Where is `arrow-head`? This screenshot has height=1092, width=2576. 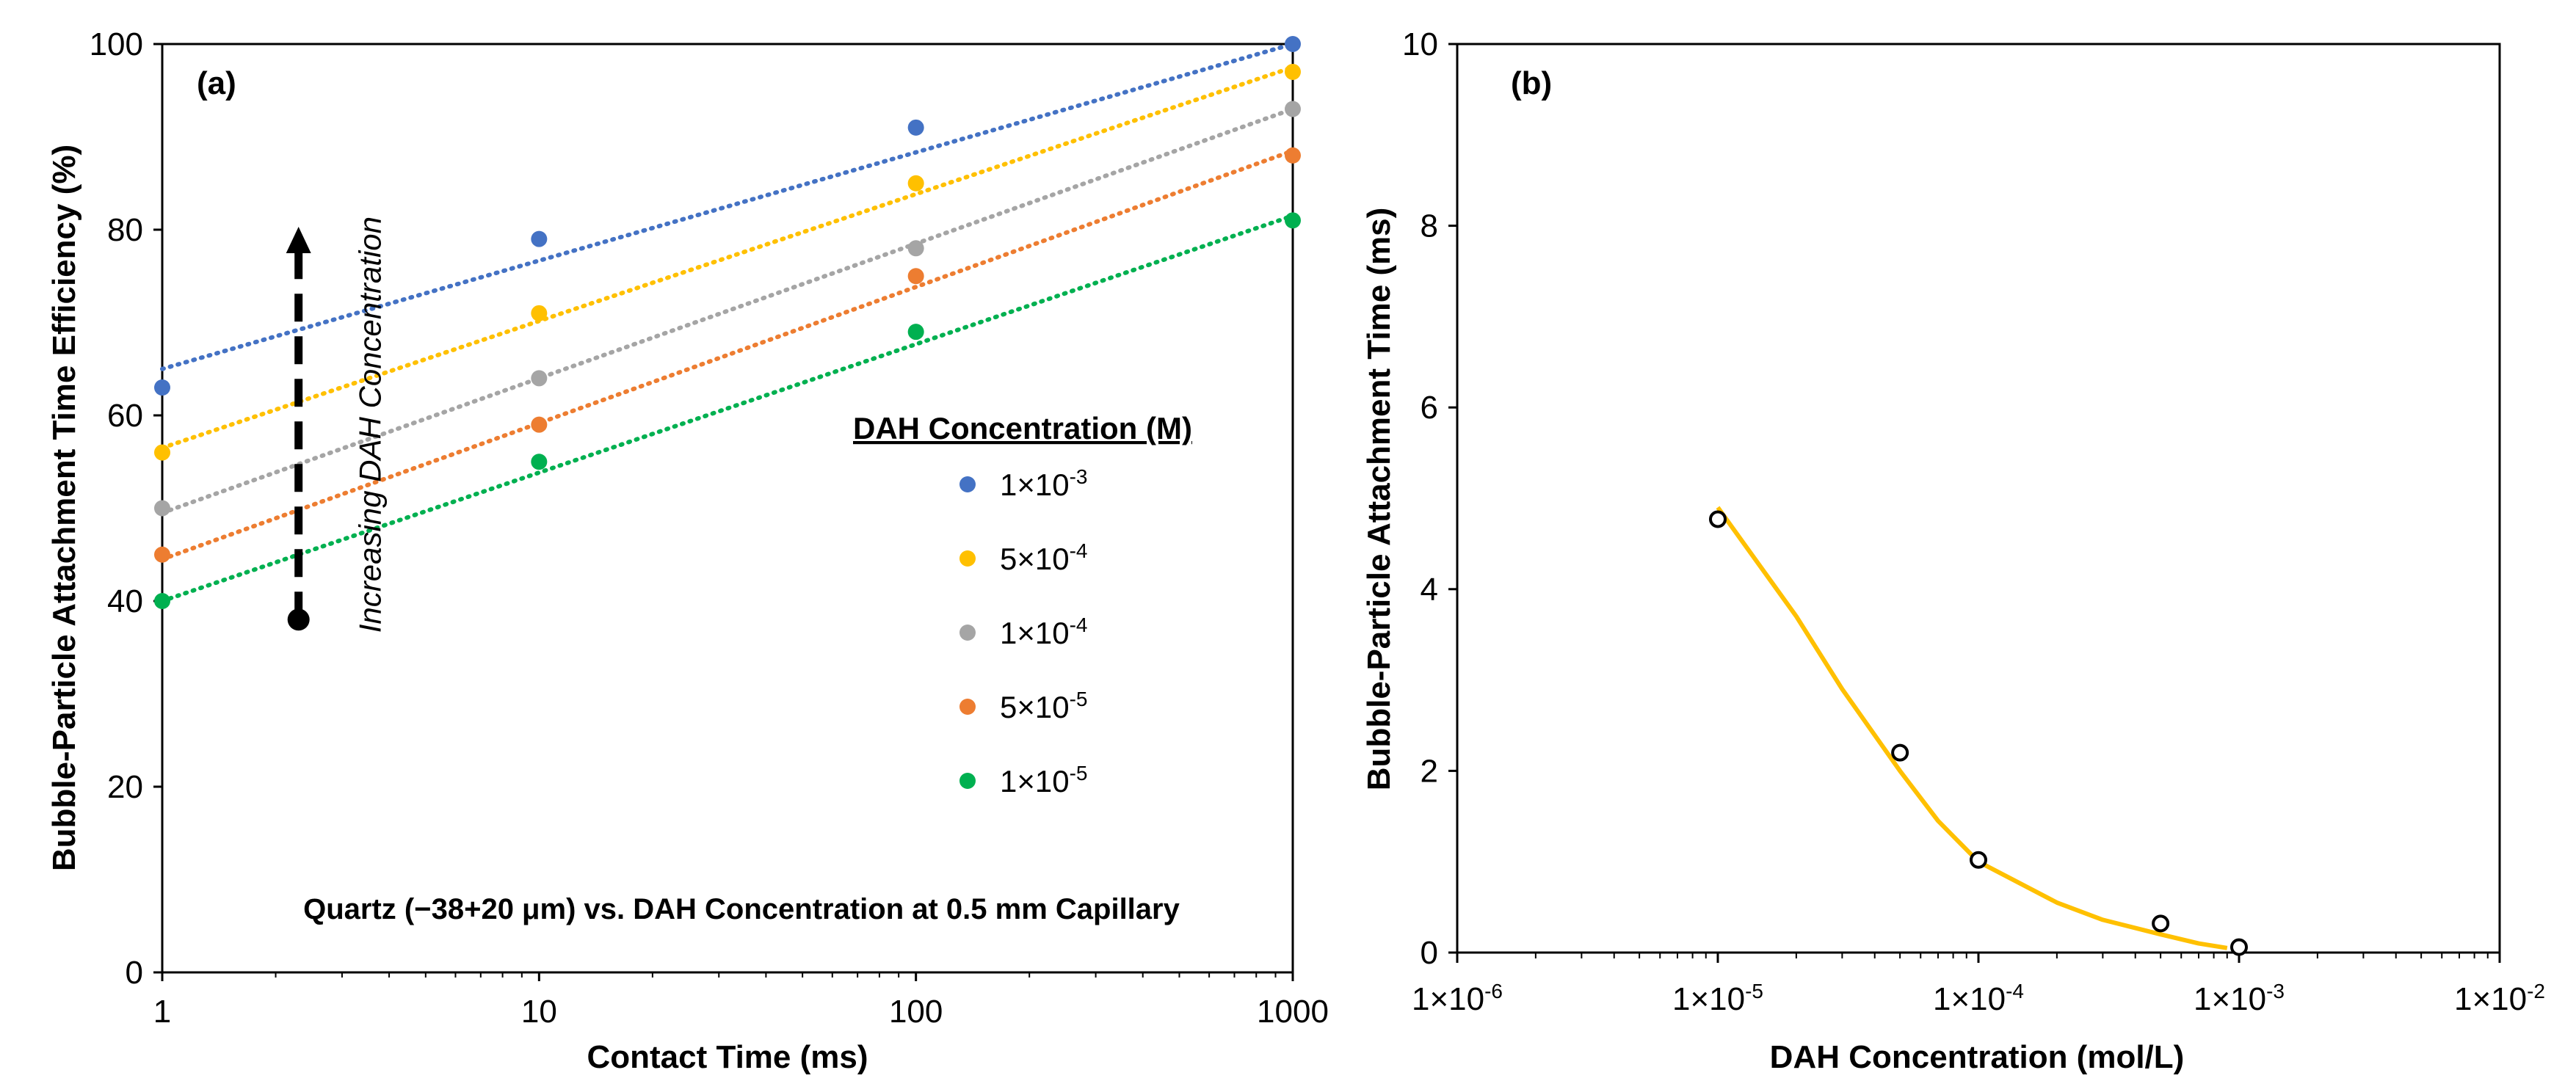 arrow-head is located at coordinates (299, 240).